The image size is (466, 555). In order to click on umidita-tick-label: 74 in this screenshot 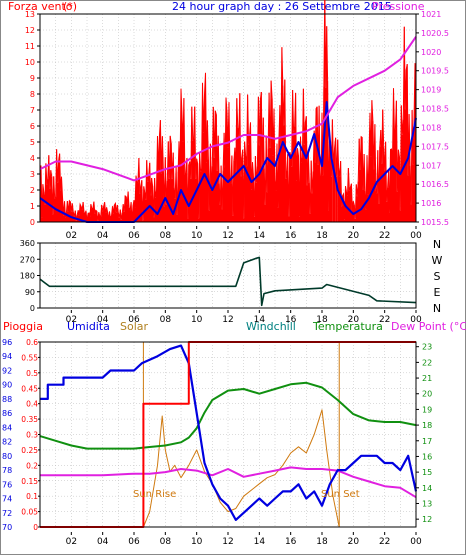, I will do `click(7, 499)`.